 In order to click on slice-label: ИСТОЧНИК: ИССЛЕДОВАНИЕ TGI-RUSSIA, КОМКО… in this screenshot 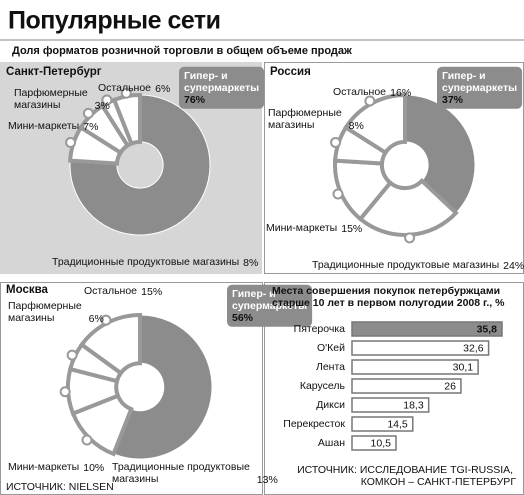, I will do `click(406, 476)`.